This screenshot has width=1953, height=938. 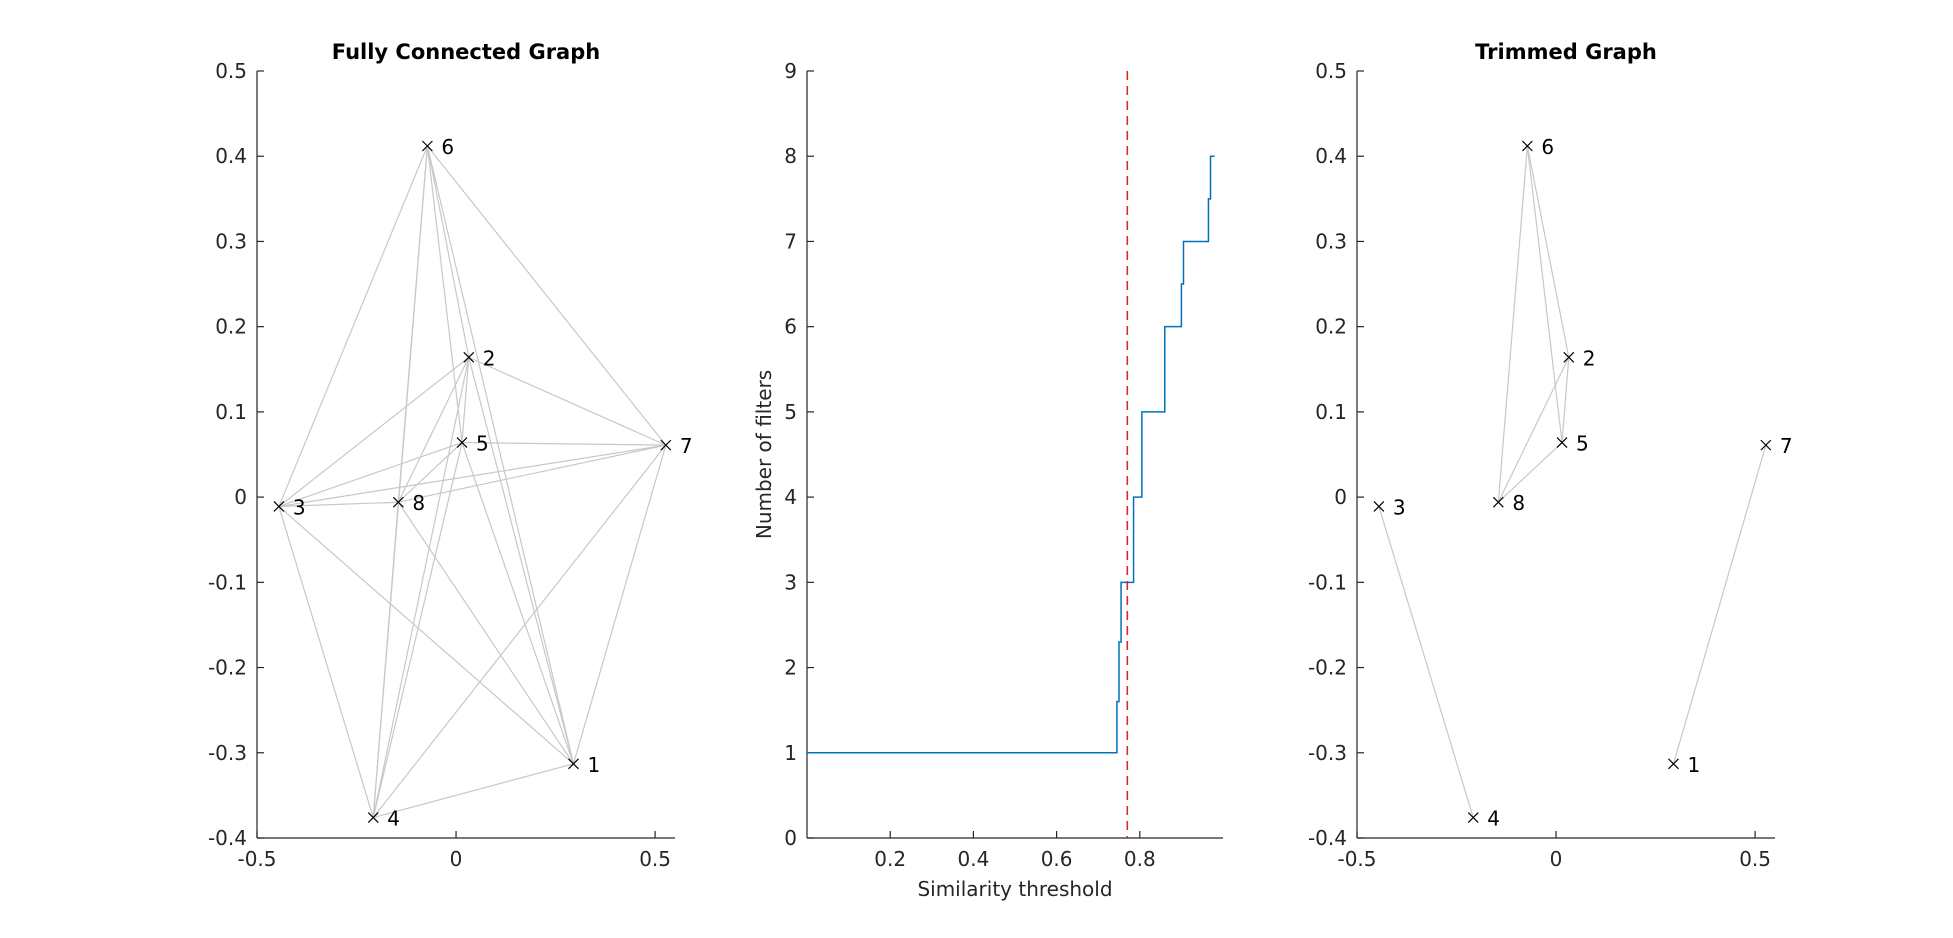 What do you see at coordinates (764, 454) in the screenshot?
I see `y-axis-title: Number of filters` at bounding box center [764, 454].